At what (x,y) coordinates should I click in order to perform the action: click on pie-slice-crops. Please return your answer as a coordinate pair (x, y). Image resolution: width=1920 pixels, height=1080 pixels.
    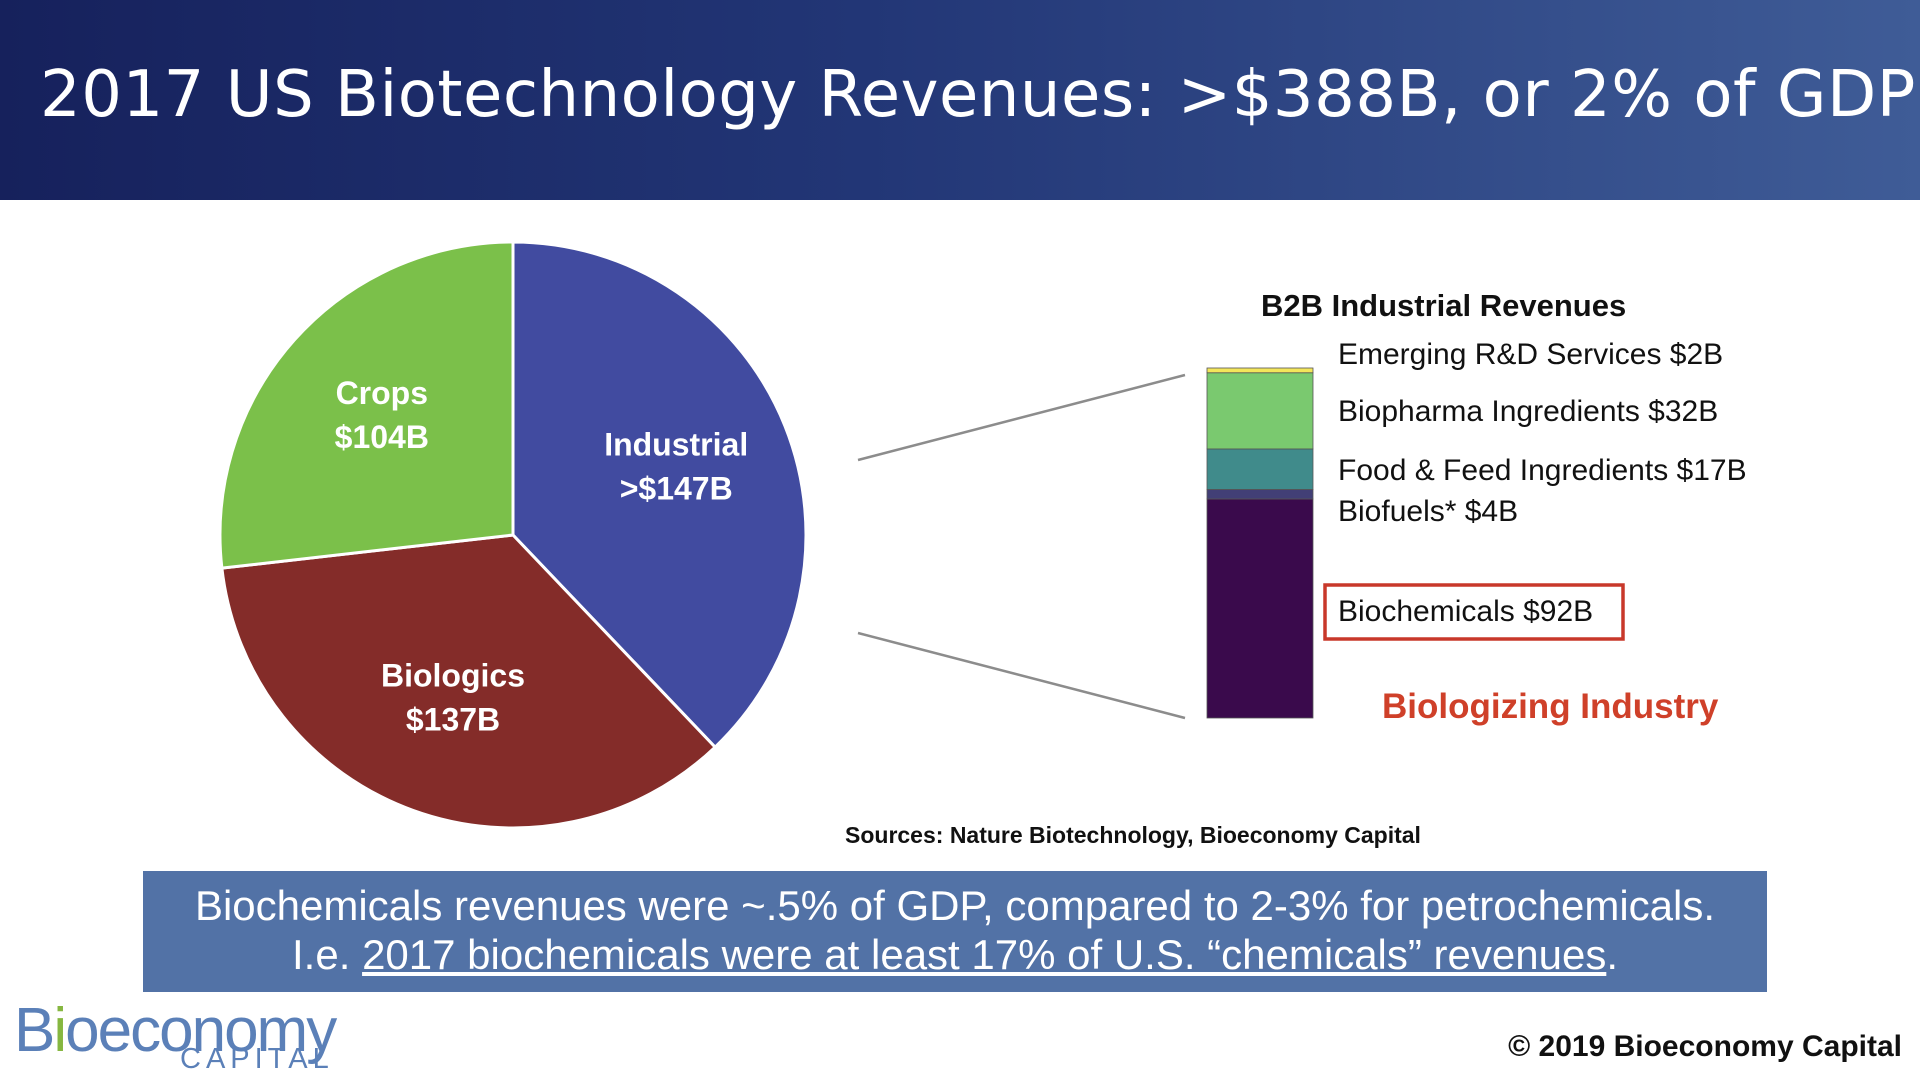
    Looking at the image, I should click on (366, 405).